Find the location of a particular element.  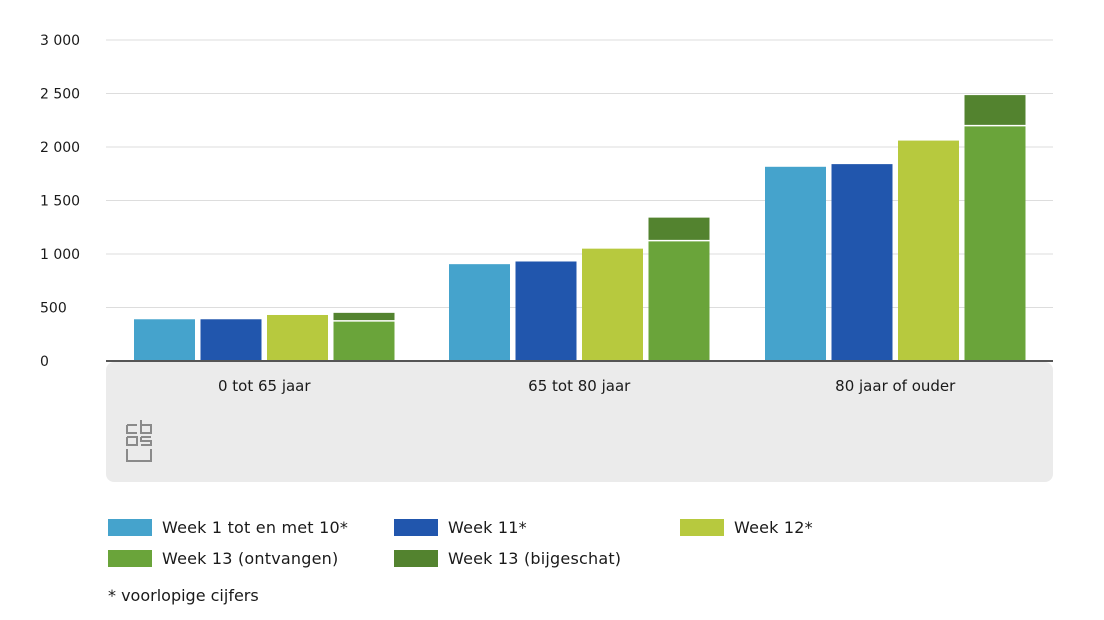

legend-label: Week 13 (bijgeschat) is located at coordinates (535, 558).